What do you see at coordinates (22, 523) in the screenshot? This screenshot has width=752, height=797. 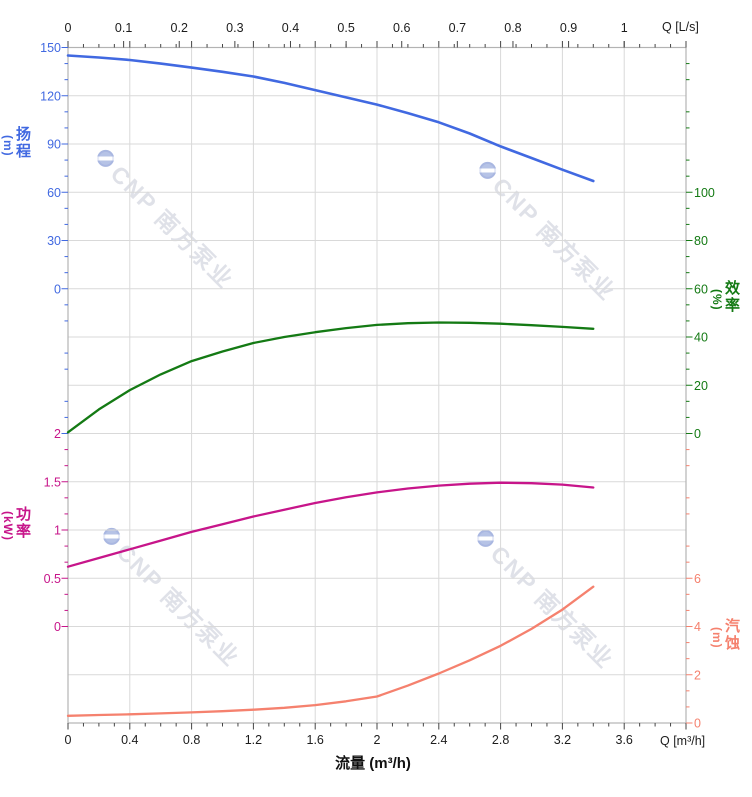 I see `power-axis-title-text: 功率` at bounding box center [22, 523].